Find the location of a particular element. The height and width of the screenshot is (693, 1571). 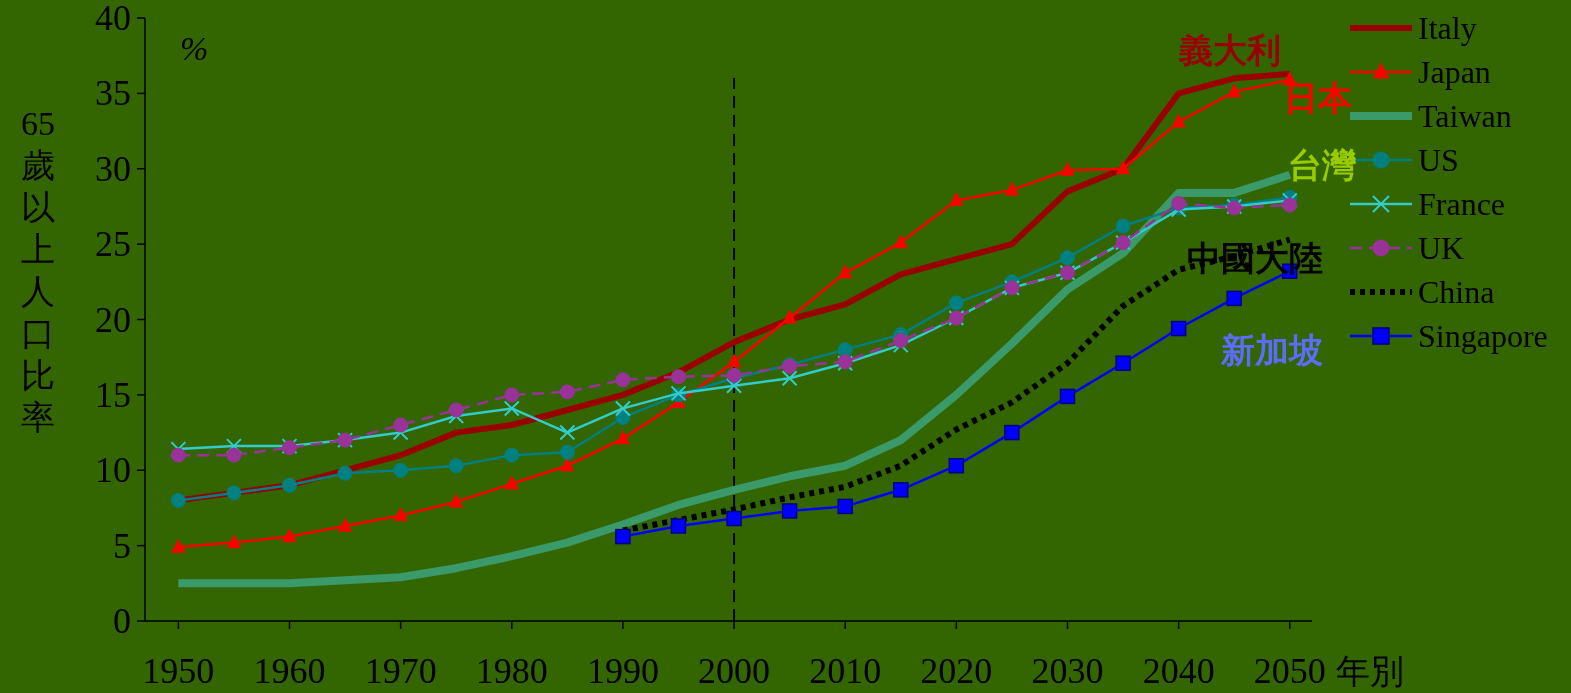

legend-label: Taiwan is located at coordinates (1465, 116).